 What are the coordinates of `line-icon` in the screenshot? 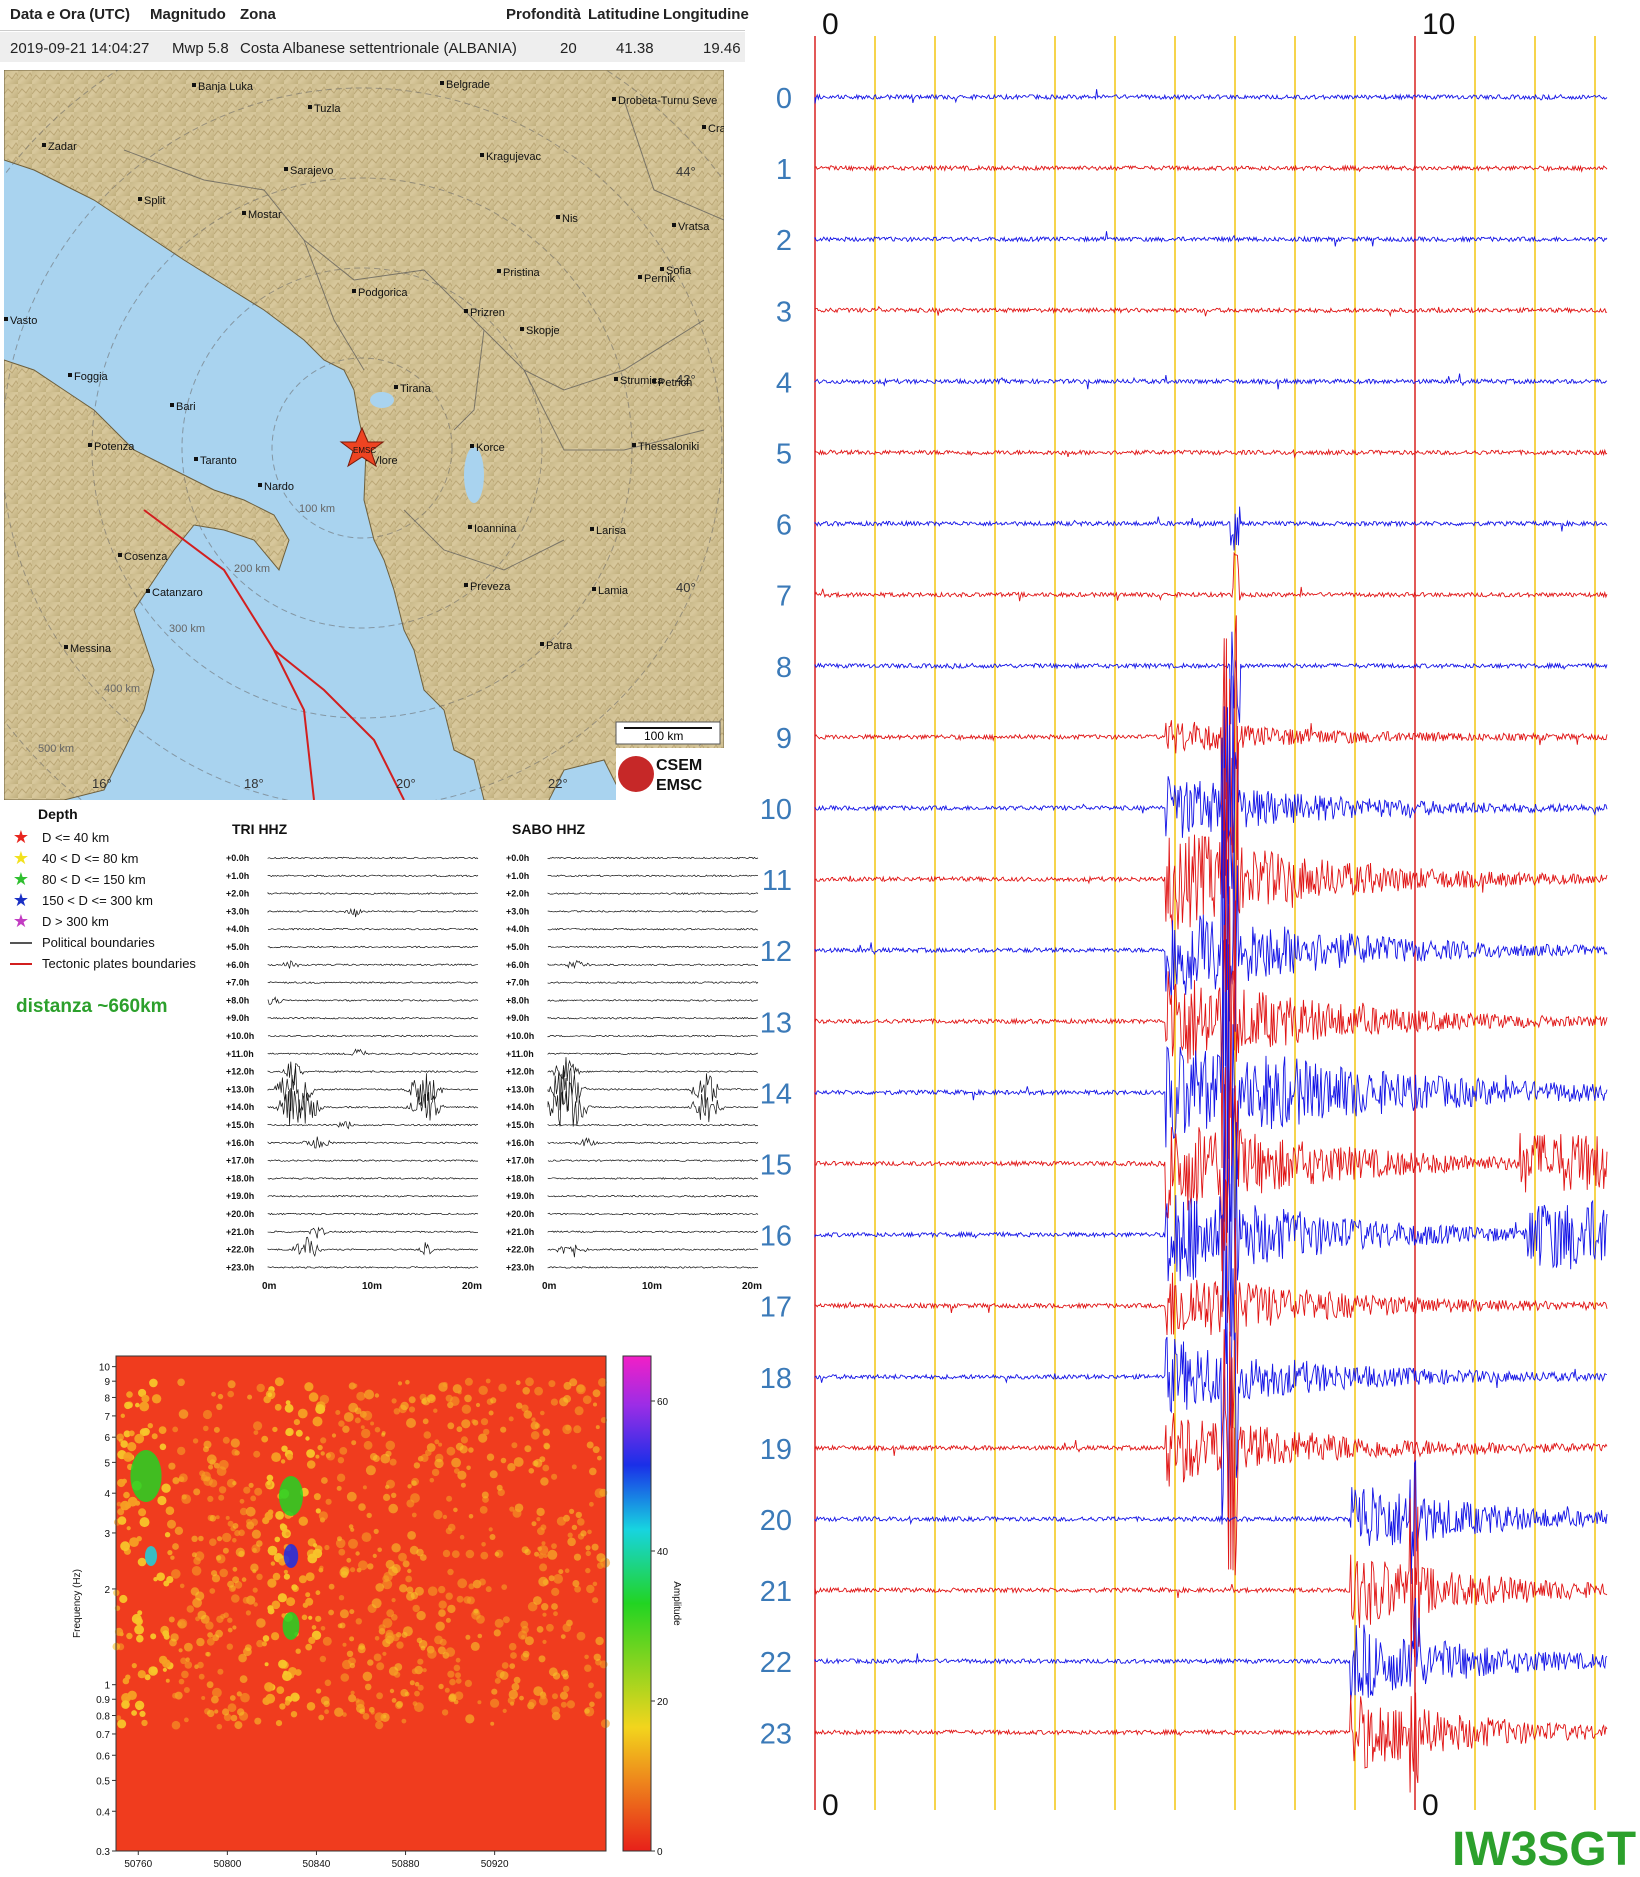 It's located at (21, 964).